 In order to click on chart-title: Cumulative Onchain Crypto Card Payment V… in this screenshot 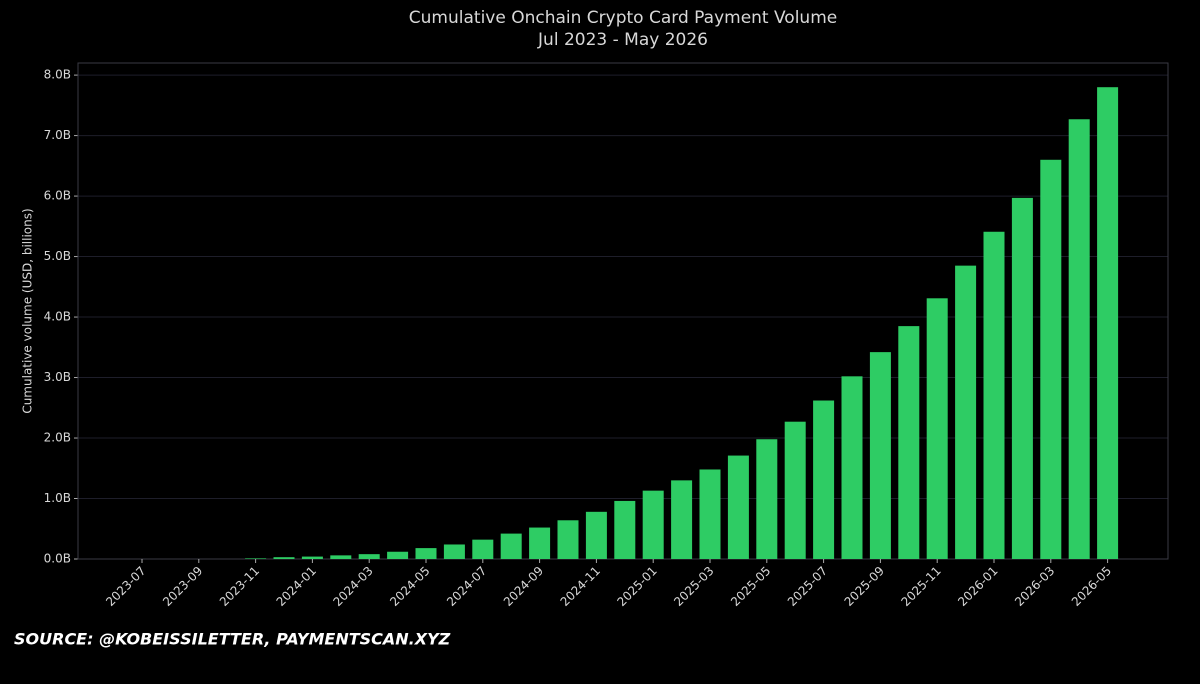, I will do `click(623, 18)`.